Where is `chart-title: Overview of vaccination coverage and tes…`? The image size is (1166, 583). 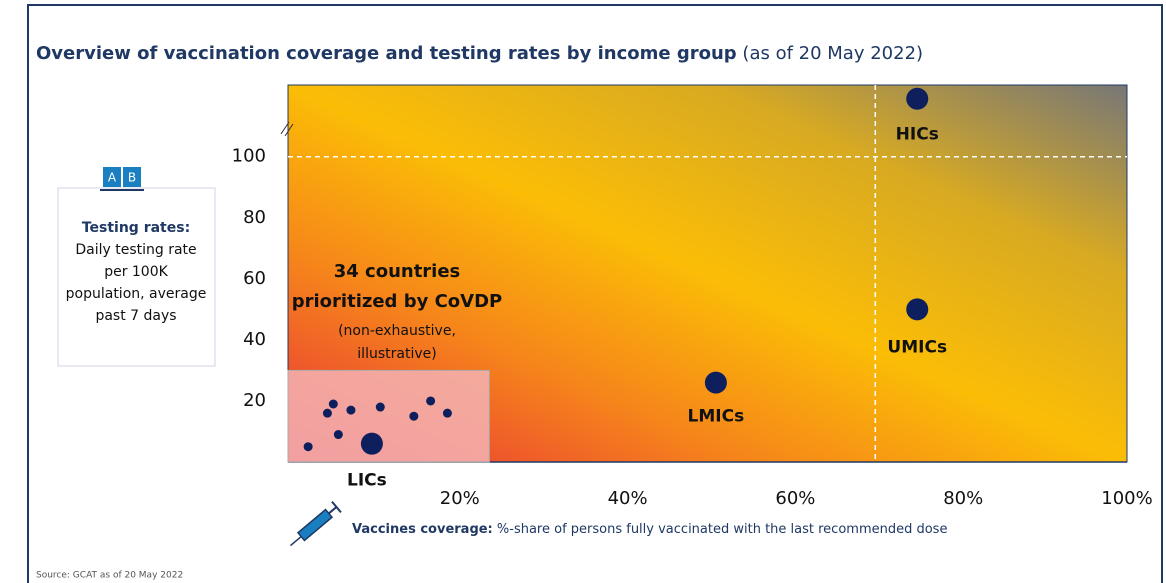
chart-title: Overview of vaccination coverage and tes… is located at coordinates (479, 53).